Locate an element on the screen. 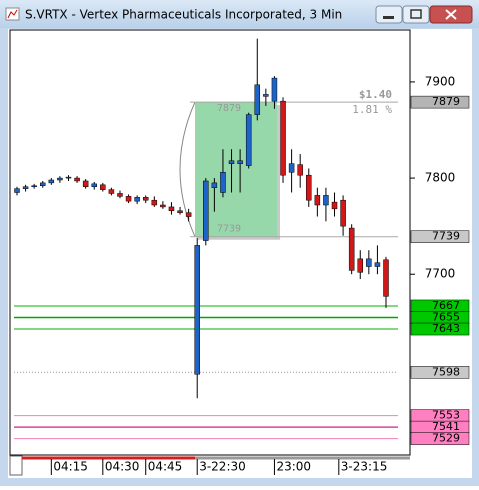  level-label: 7655 is located at coordinates (446, 317).